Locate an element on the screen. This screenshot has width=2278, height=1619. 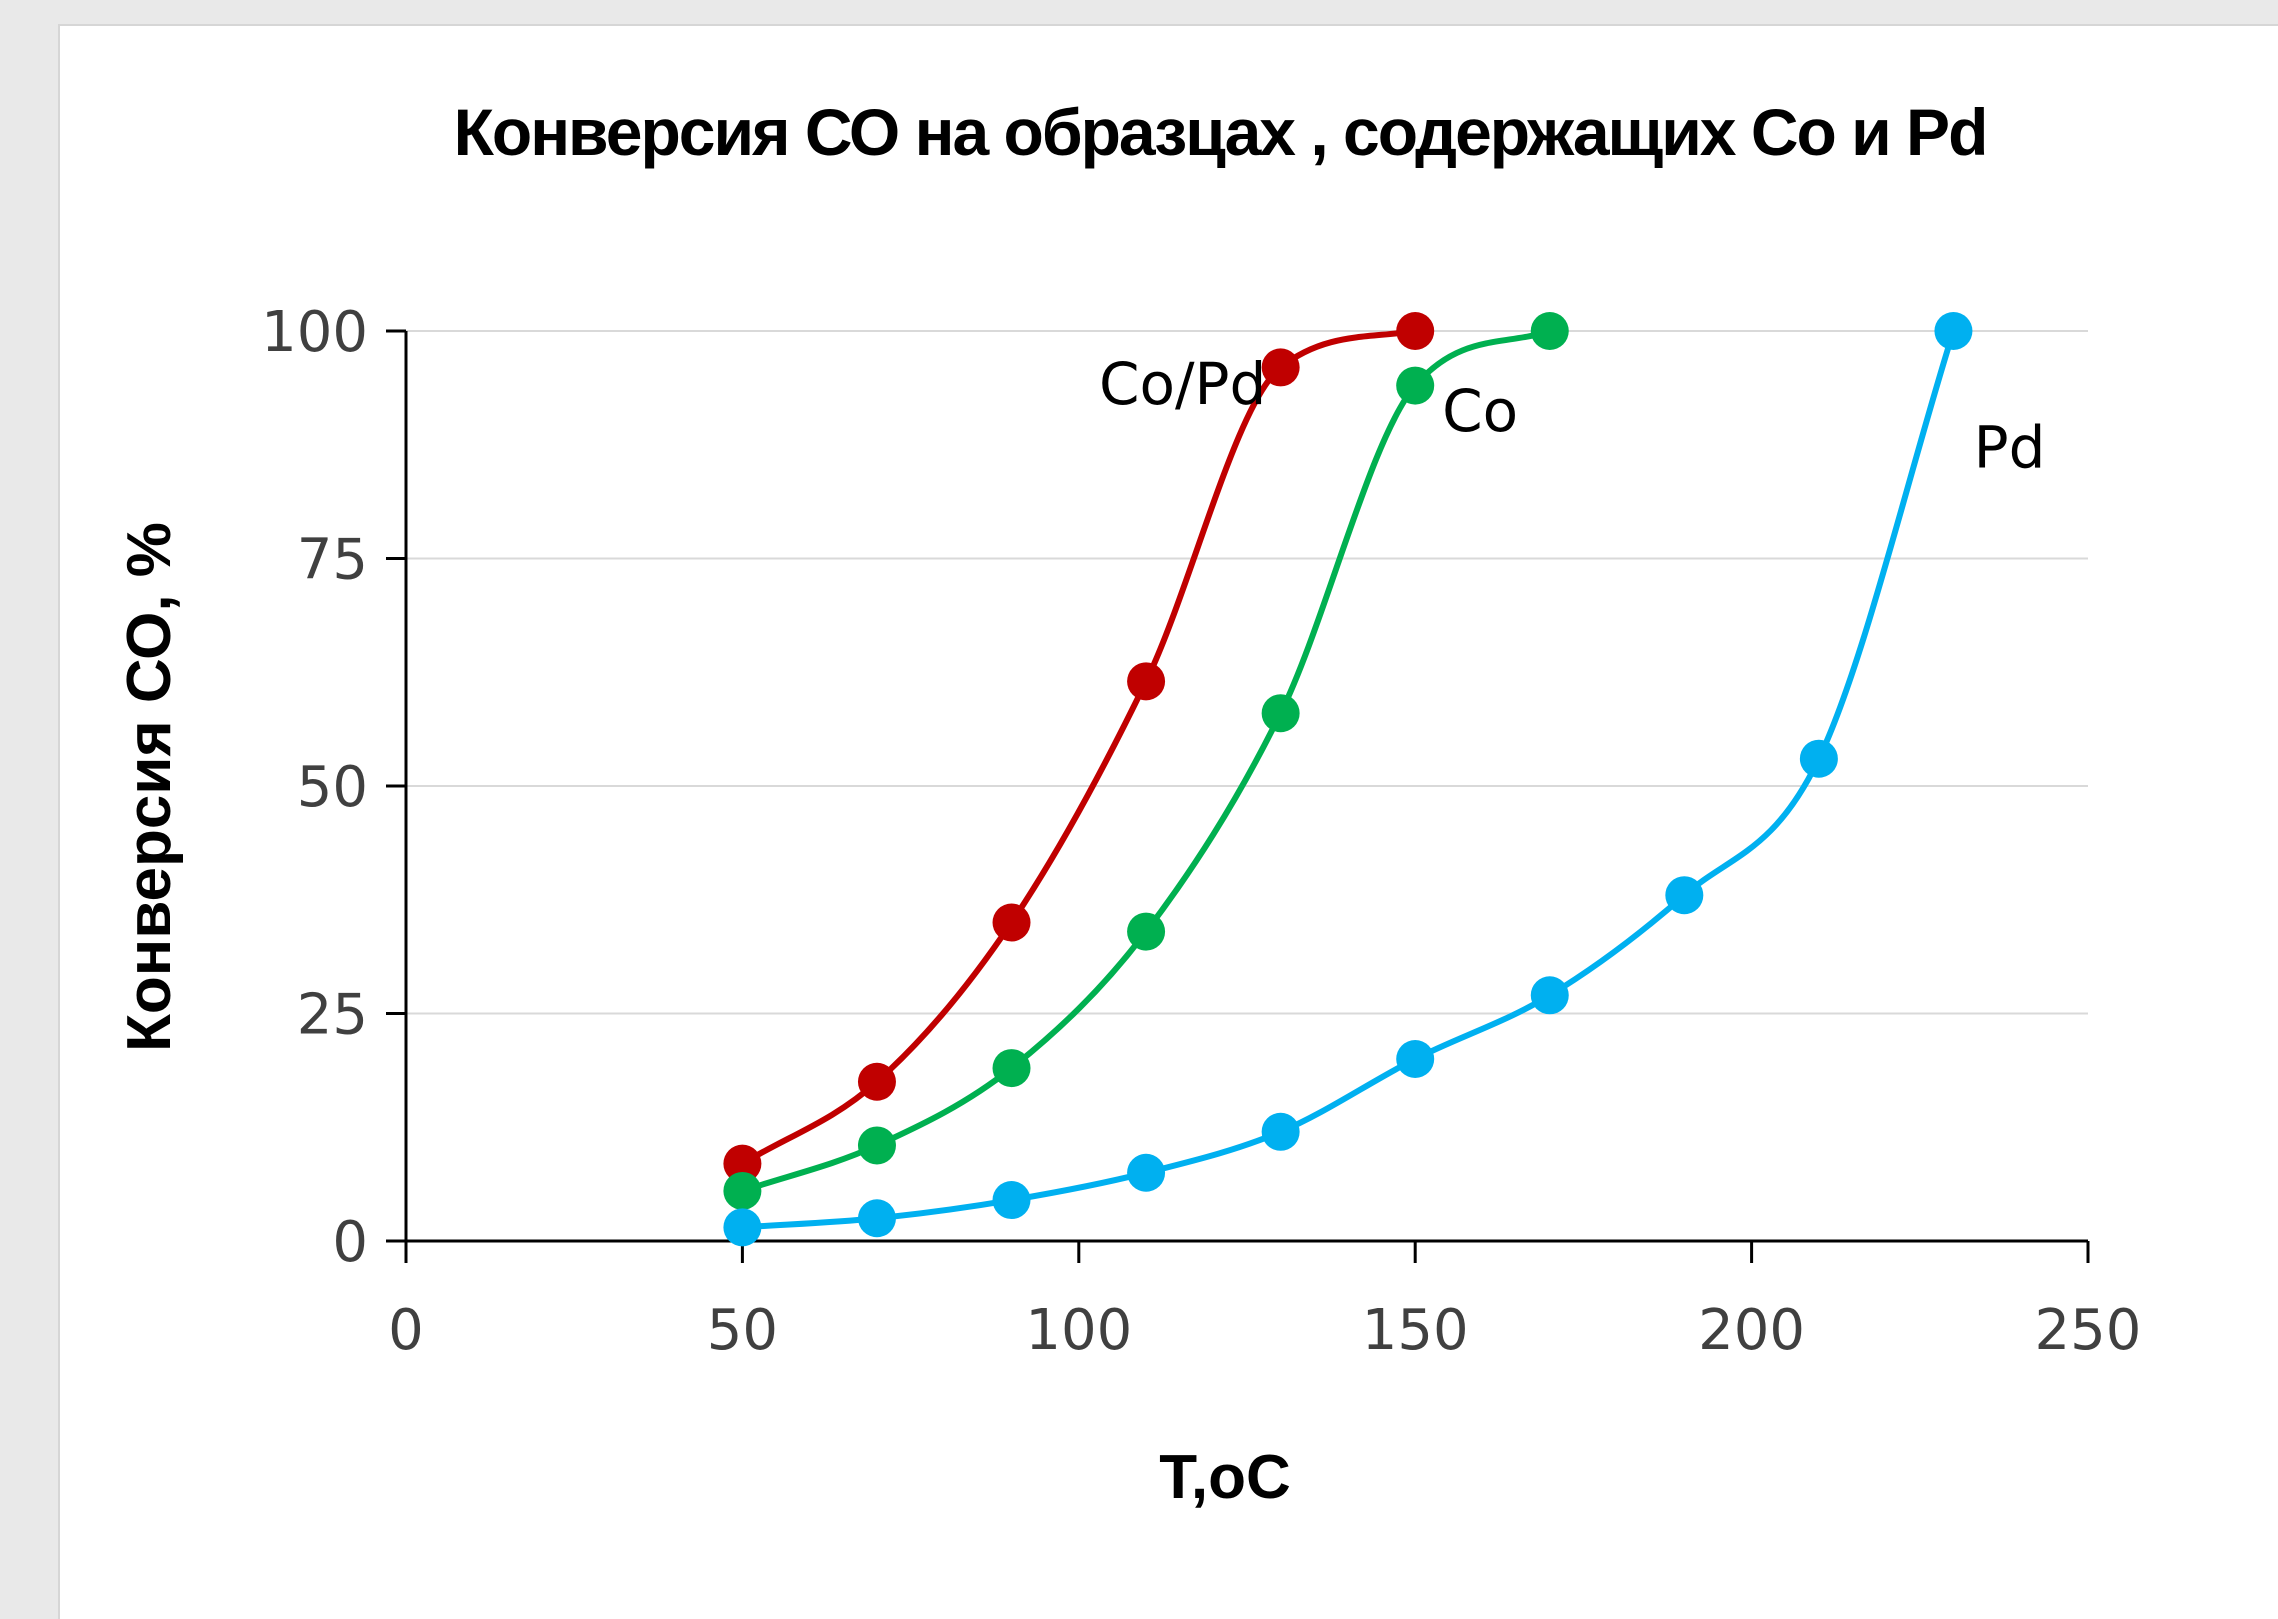
x-axis-title: Т,оС is located at coordinates (1225, 1477).